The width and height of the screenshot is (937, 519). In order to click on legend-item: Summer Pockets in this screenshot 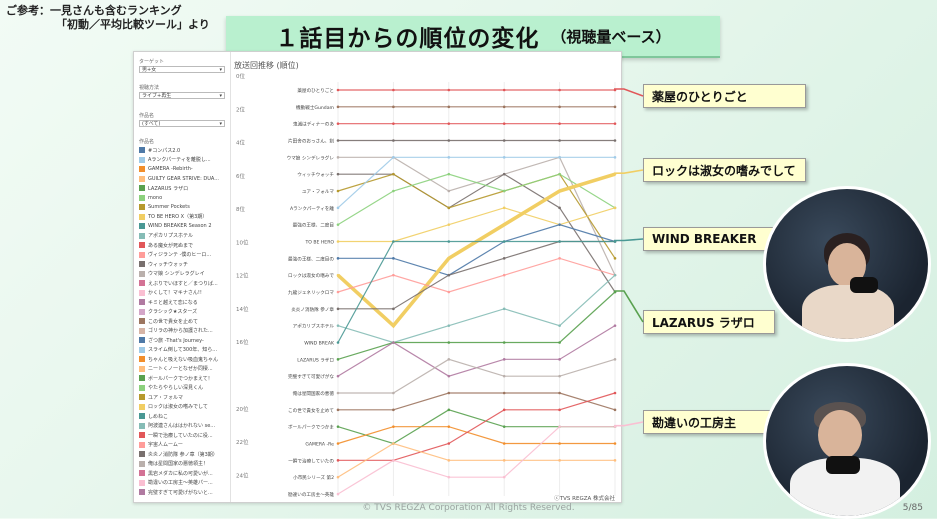, I will do `click(183, 207)`.